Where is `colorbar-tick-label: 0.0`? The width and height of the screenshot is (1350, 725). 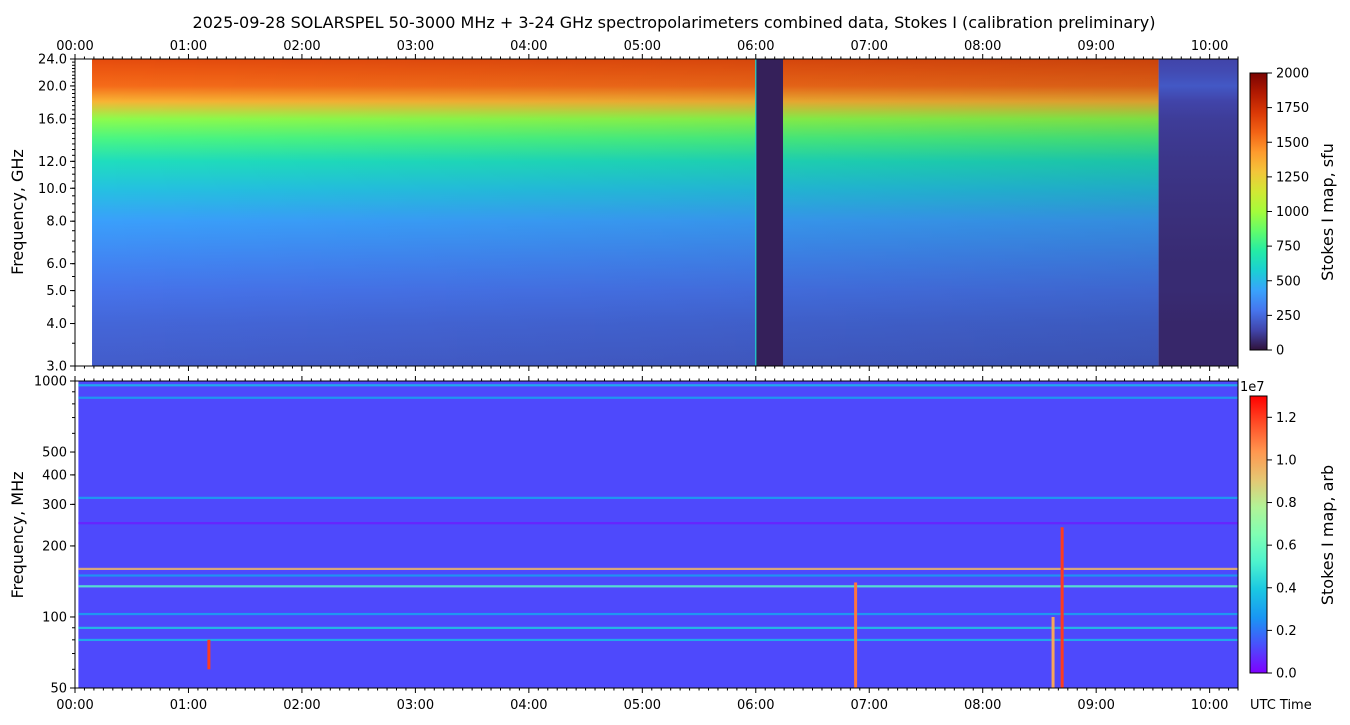 colorbar-tick-label: 0.0 is located at coordinates (1286, 674).